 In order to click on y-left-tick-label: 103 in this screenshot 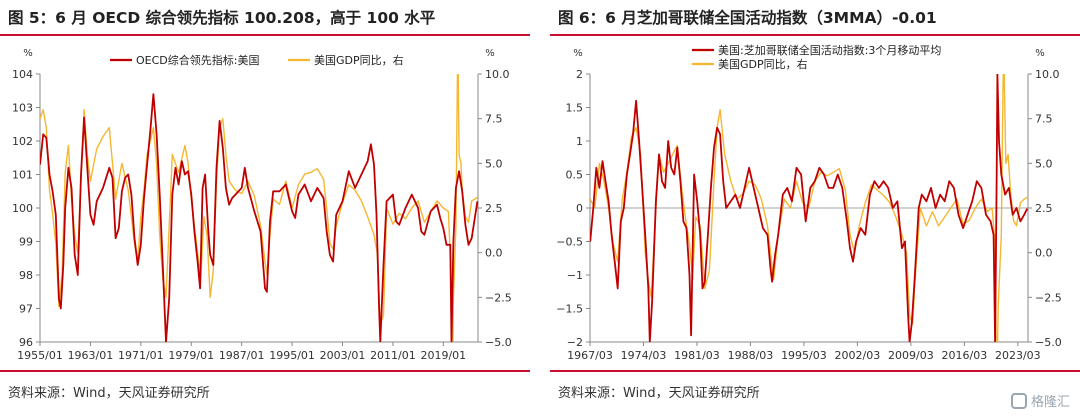, I will do `click(22, 108)`.